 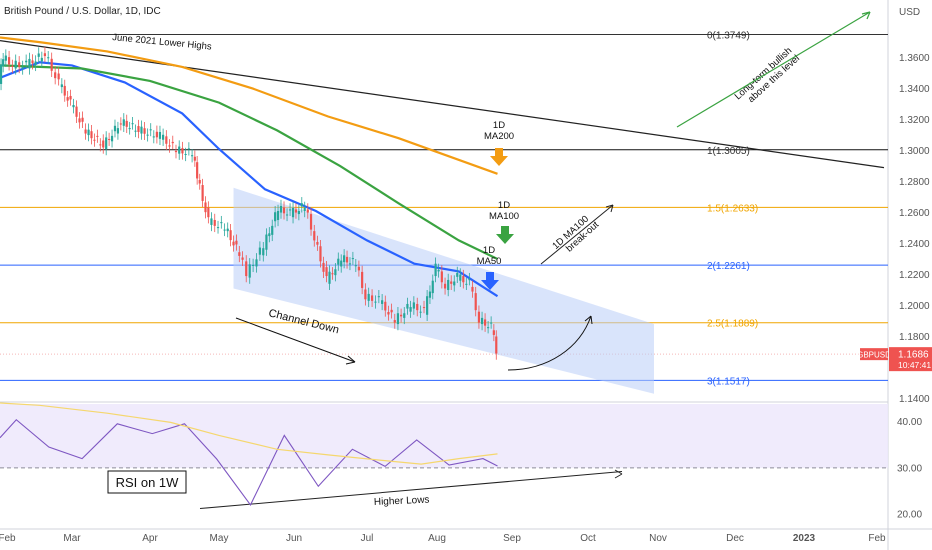 I want to click on rsi-line, so click(x=249, y=462).